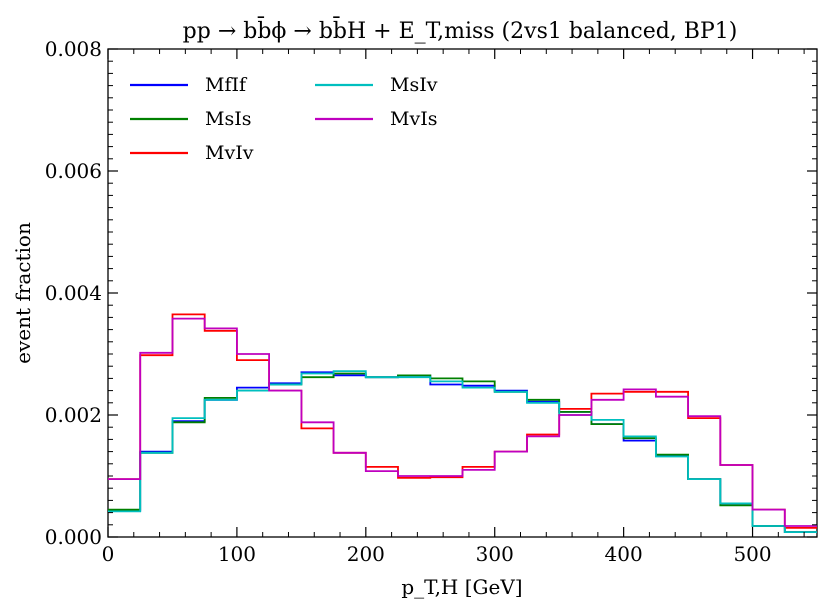  Describe the element at coordinates (73, 537) in the screenshot. I see `y-tick-label: 0.000` at that location.